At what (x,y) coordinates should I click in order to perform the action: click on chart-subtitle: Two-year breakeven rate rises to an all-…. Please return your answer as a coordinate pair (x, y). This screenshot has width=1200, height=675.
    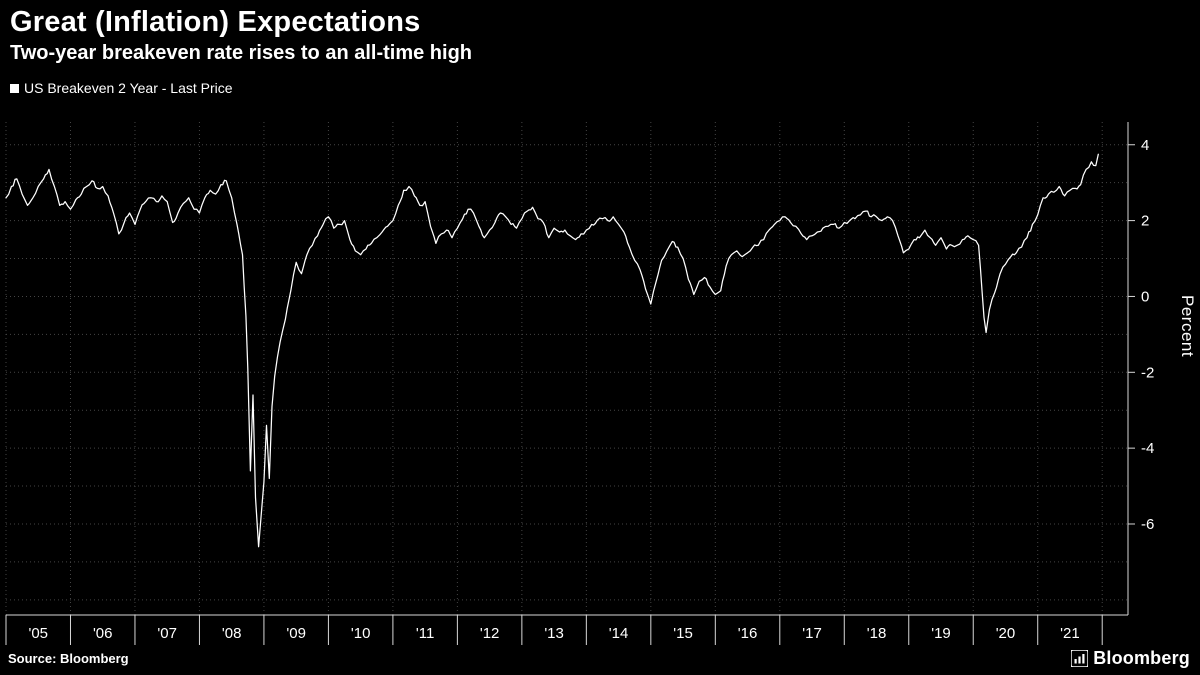
    Looking at the image, I should click on (241, 53).